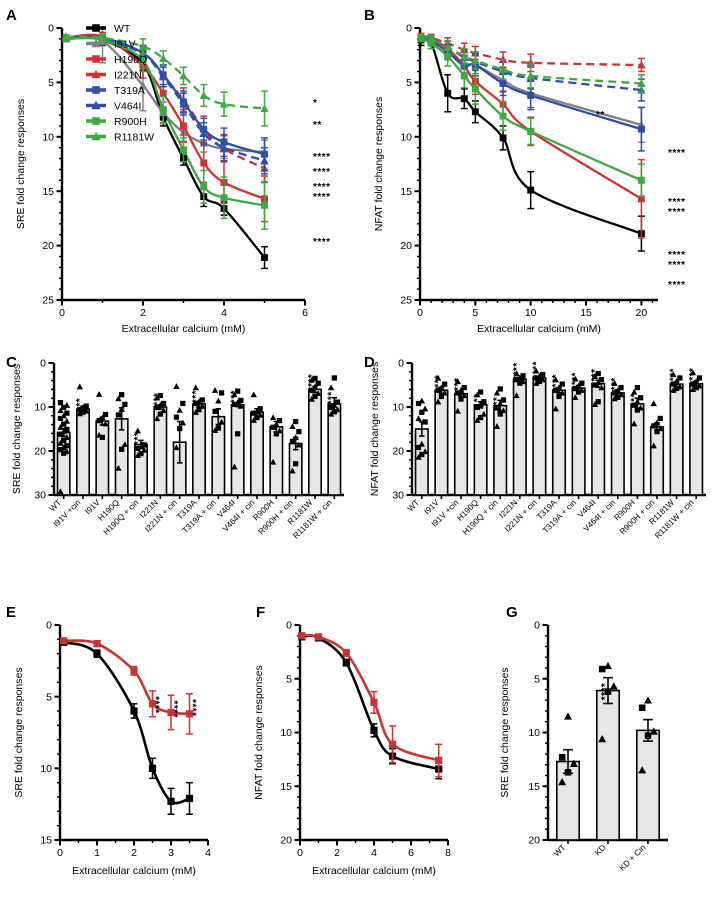 The height and width of the screenshot is (900, 717). What do you see at coordinates (539, 436) in the screenshot?
I see `bar-I221N-+-cin` at bounding box center [539, 436].